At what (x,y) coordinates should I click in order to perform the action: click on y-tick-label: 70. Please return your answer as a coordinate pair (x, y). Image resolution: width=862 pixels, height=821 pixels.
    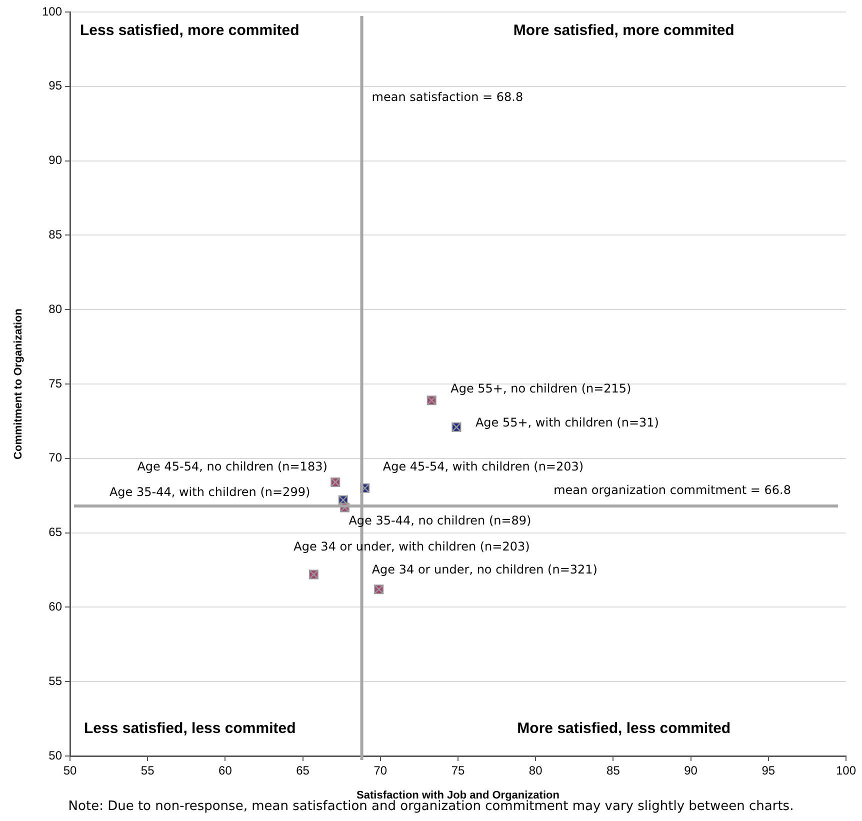
    Looking at the image, I should click on (55, 457).